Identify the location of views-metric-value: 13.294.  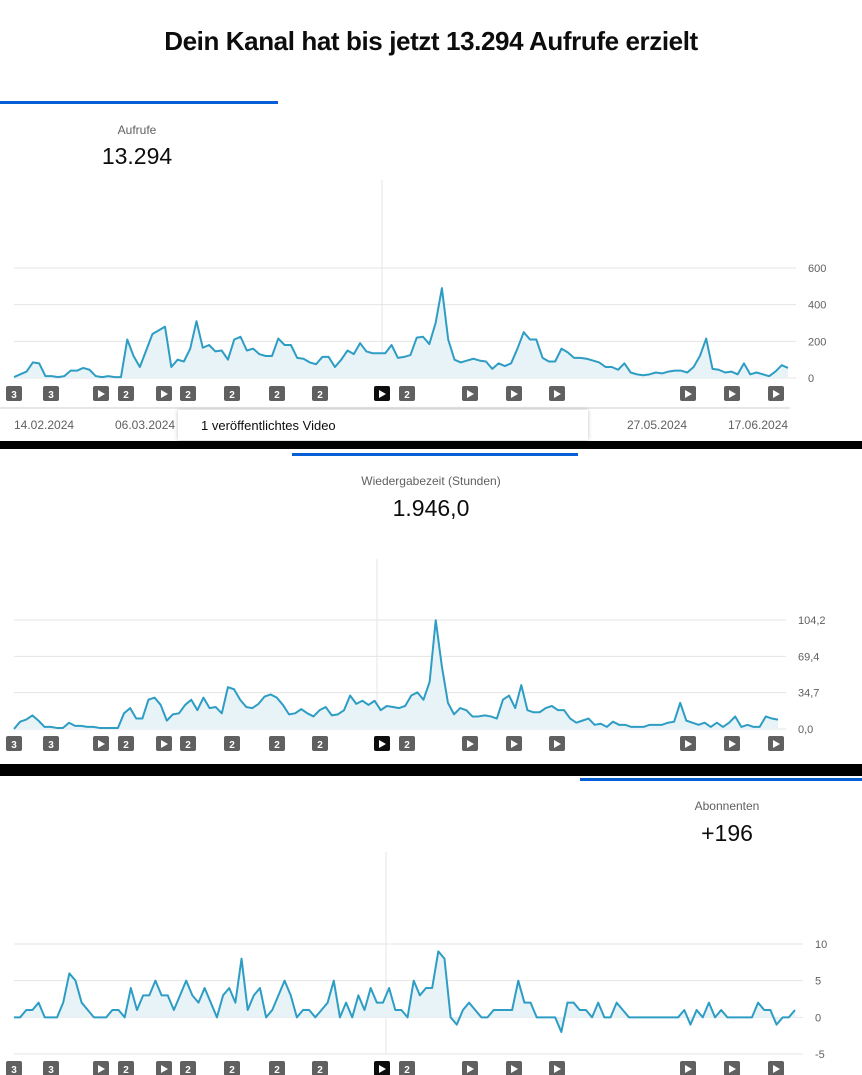
(137, 156).